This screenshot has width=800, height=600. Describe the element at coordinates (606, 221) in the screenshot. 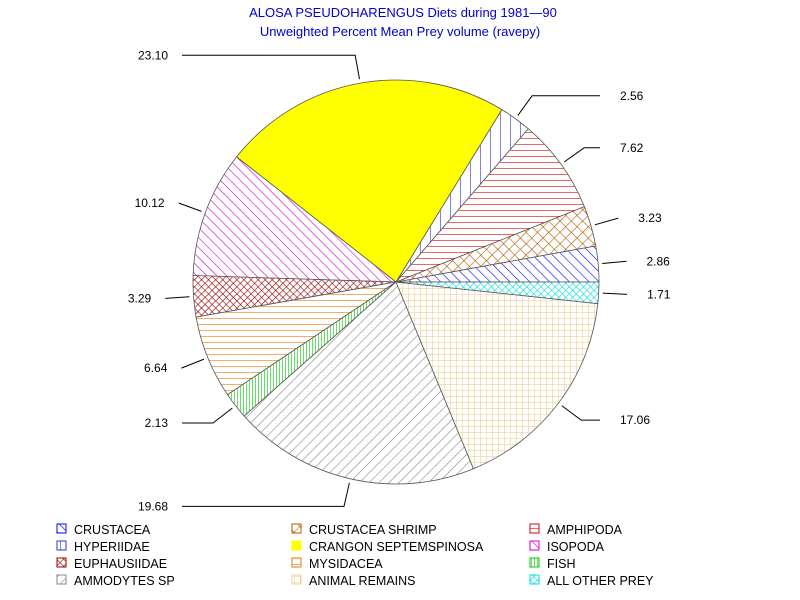

I see `leader-line-crustacea-shrimp` at that location.